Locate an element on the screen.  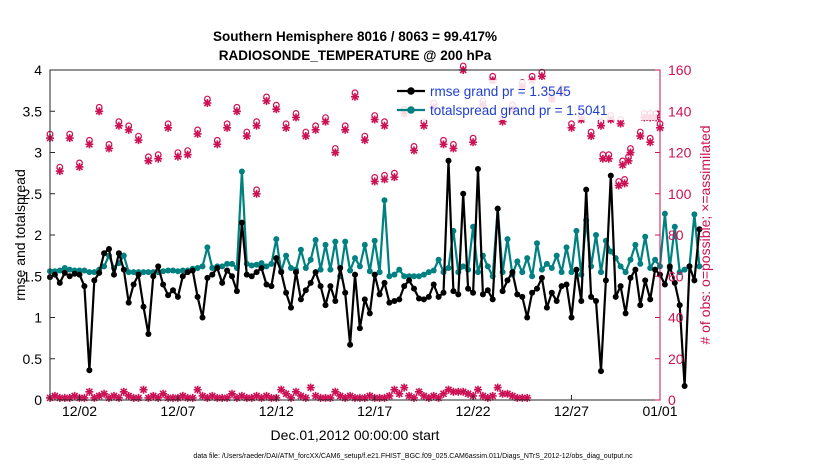
legend-rmse-marker is located at coordinates (411, 91).